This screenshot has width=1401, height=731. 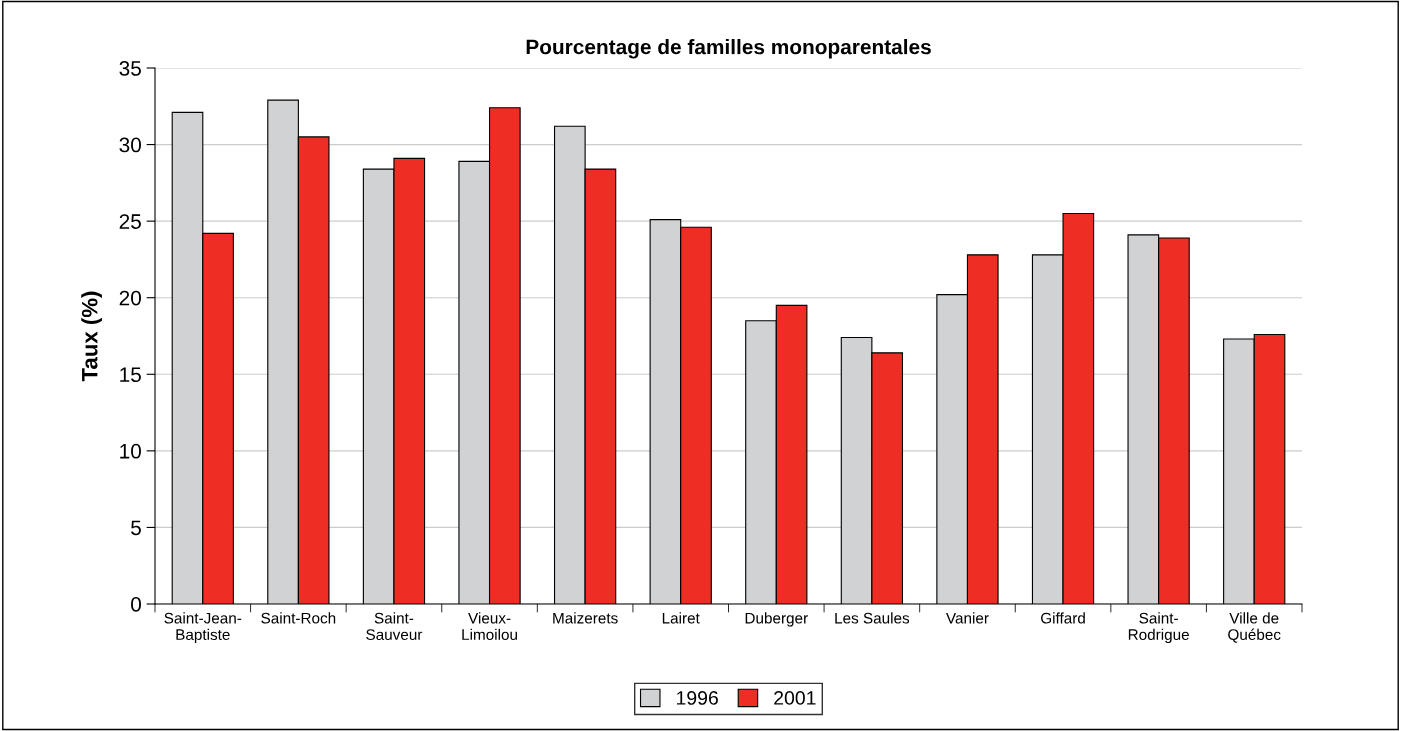 What do you see at coordinates (130, 451) in the screenshot?
I see `y-tick-label: 10` at bounding box center [130, 451].